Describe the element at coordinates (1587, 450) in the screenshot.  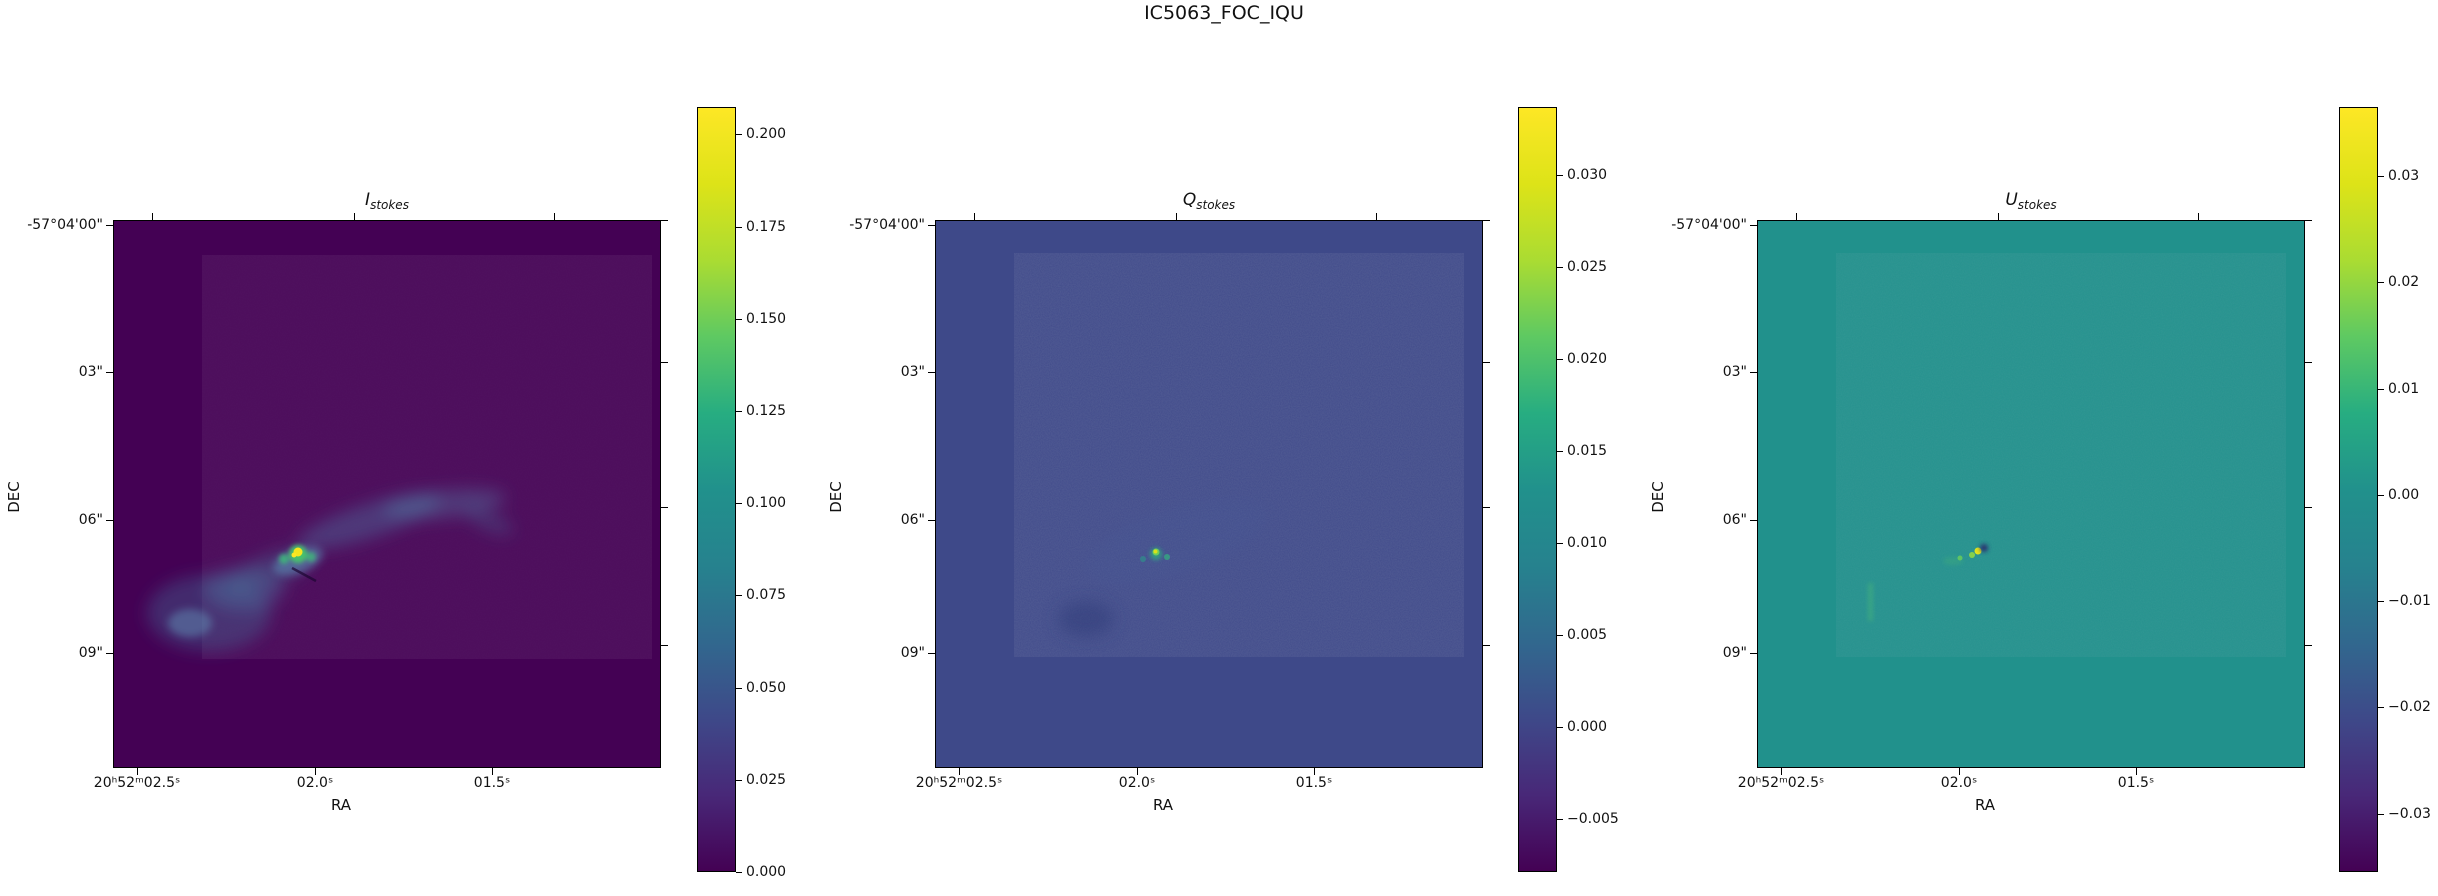
I see `colorbar-tick-label: 0.015` at that location.